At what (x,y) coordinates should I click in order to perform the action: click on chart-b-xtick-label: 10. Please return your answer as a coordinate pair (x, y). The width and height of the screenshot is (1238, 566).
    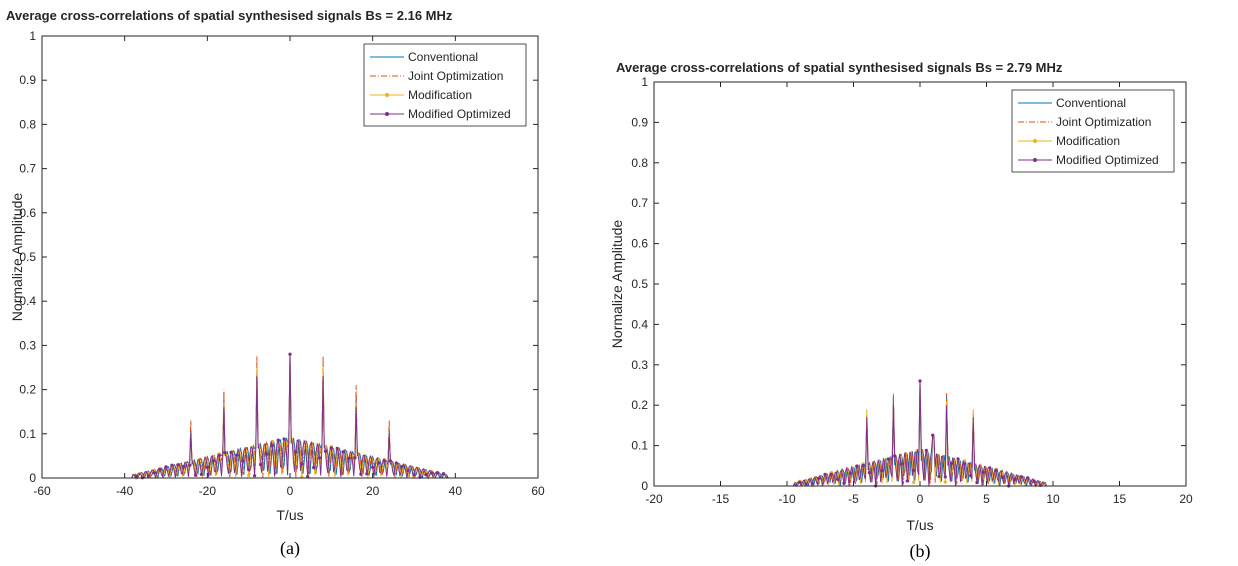
    Looking at the image, I should click on (1053, 499).